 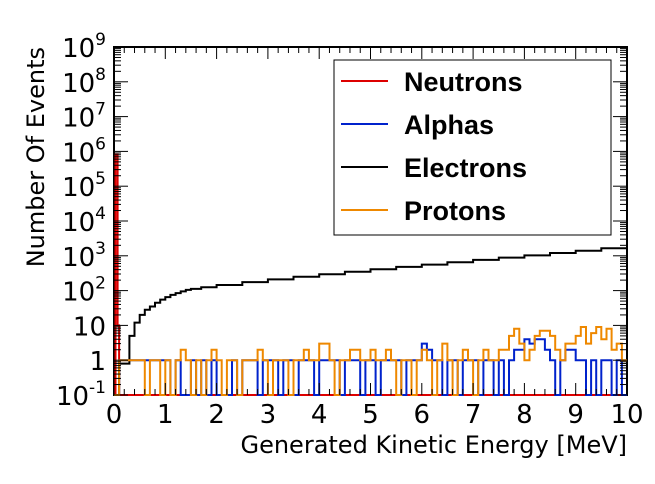 I want to click on x-tick-label: 4, so click(x=319, y=415).